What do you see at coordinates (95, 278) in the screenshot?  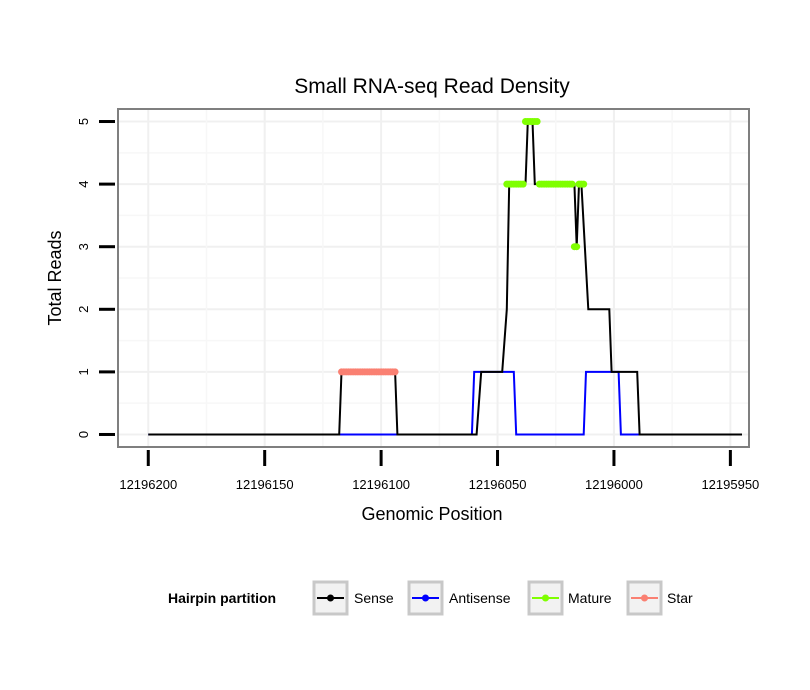 I see `y-axis: 0 1 2 3 4 5` at bounding box center [95, 278].